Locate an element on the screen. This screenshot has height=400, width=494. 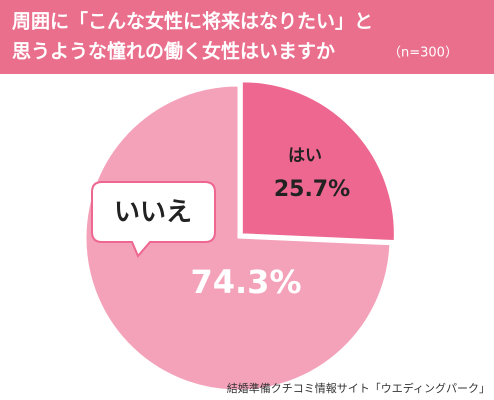
source: 結婚準備クチコミ情報サイト「ウエディングパーク」 is located at coordinates (358, 388).